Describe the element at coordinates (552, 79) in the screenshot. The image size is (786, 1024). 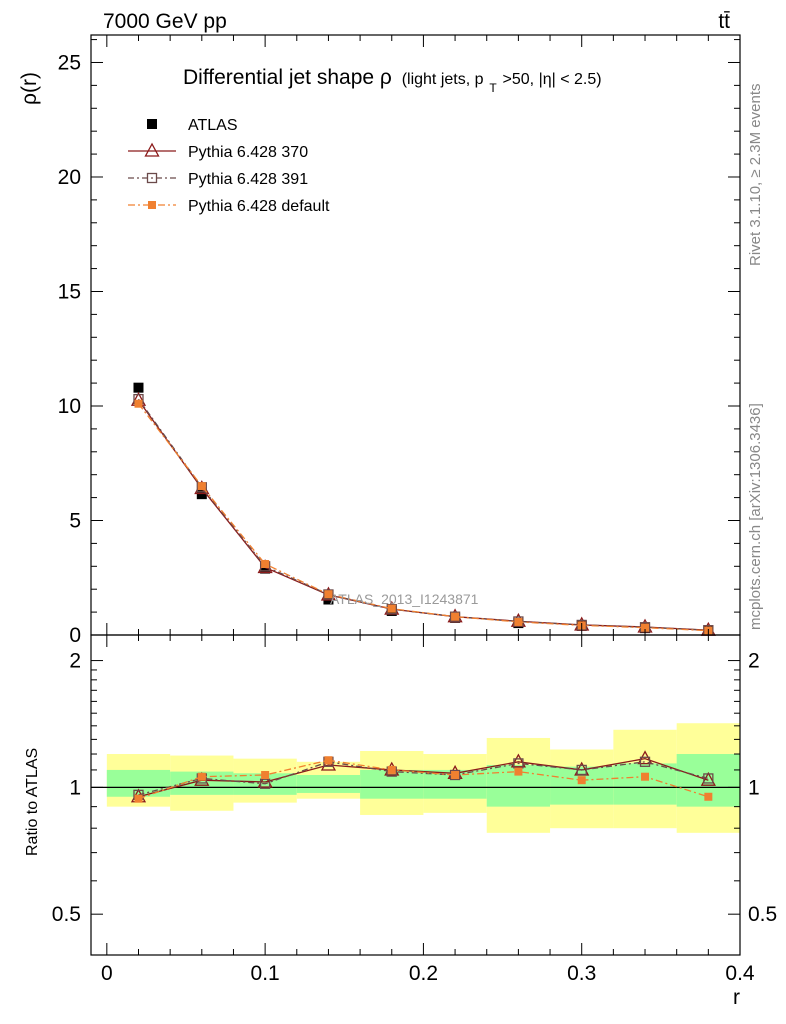
I see `chart-title-sub-b: >50, |η| < 2.5)` at that location.